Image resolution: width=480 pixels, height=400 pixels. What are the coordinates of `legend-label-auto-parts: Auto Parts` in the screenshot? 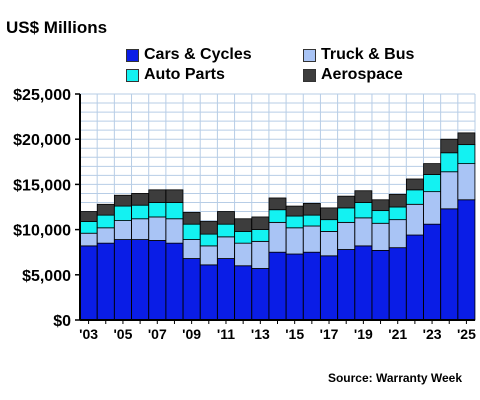 It's located at (184, 74).